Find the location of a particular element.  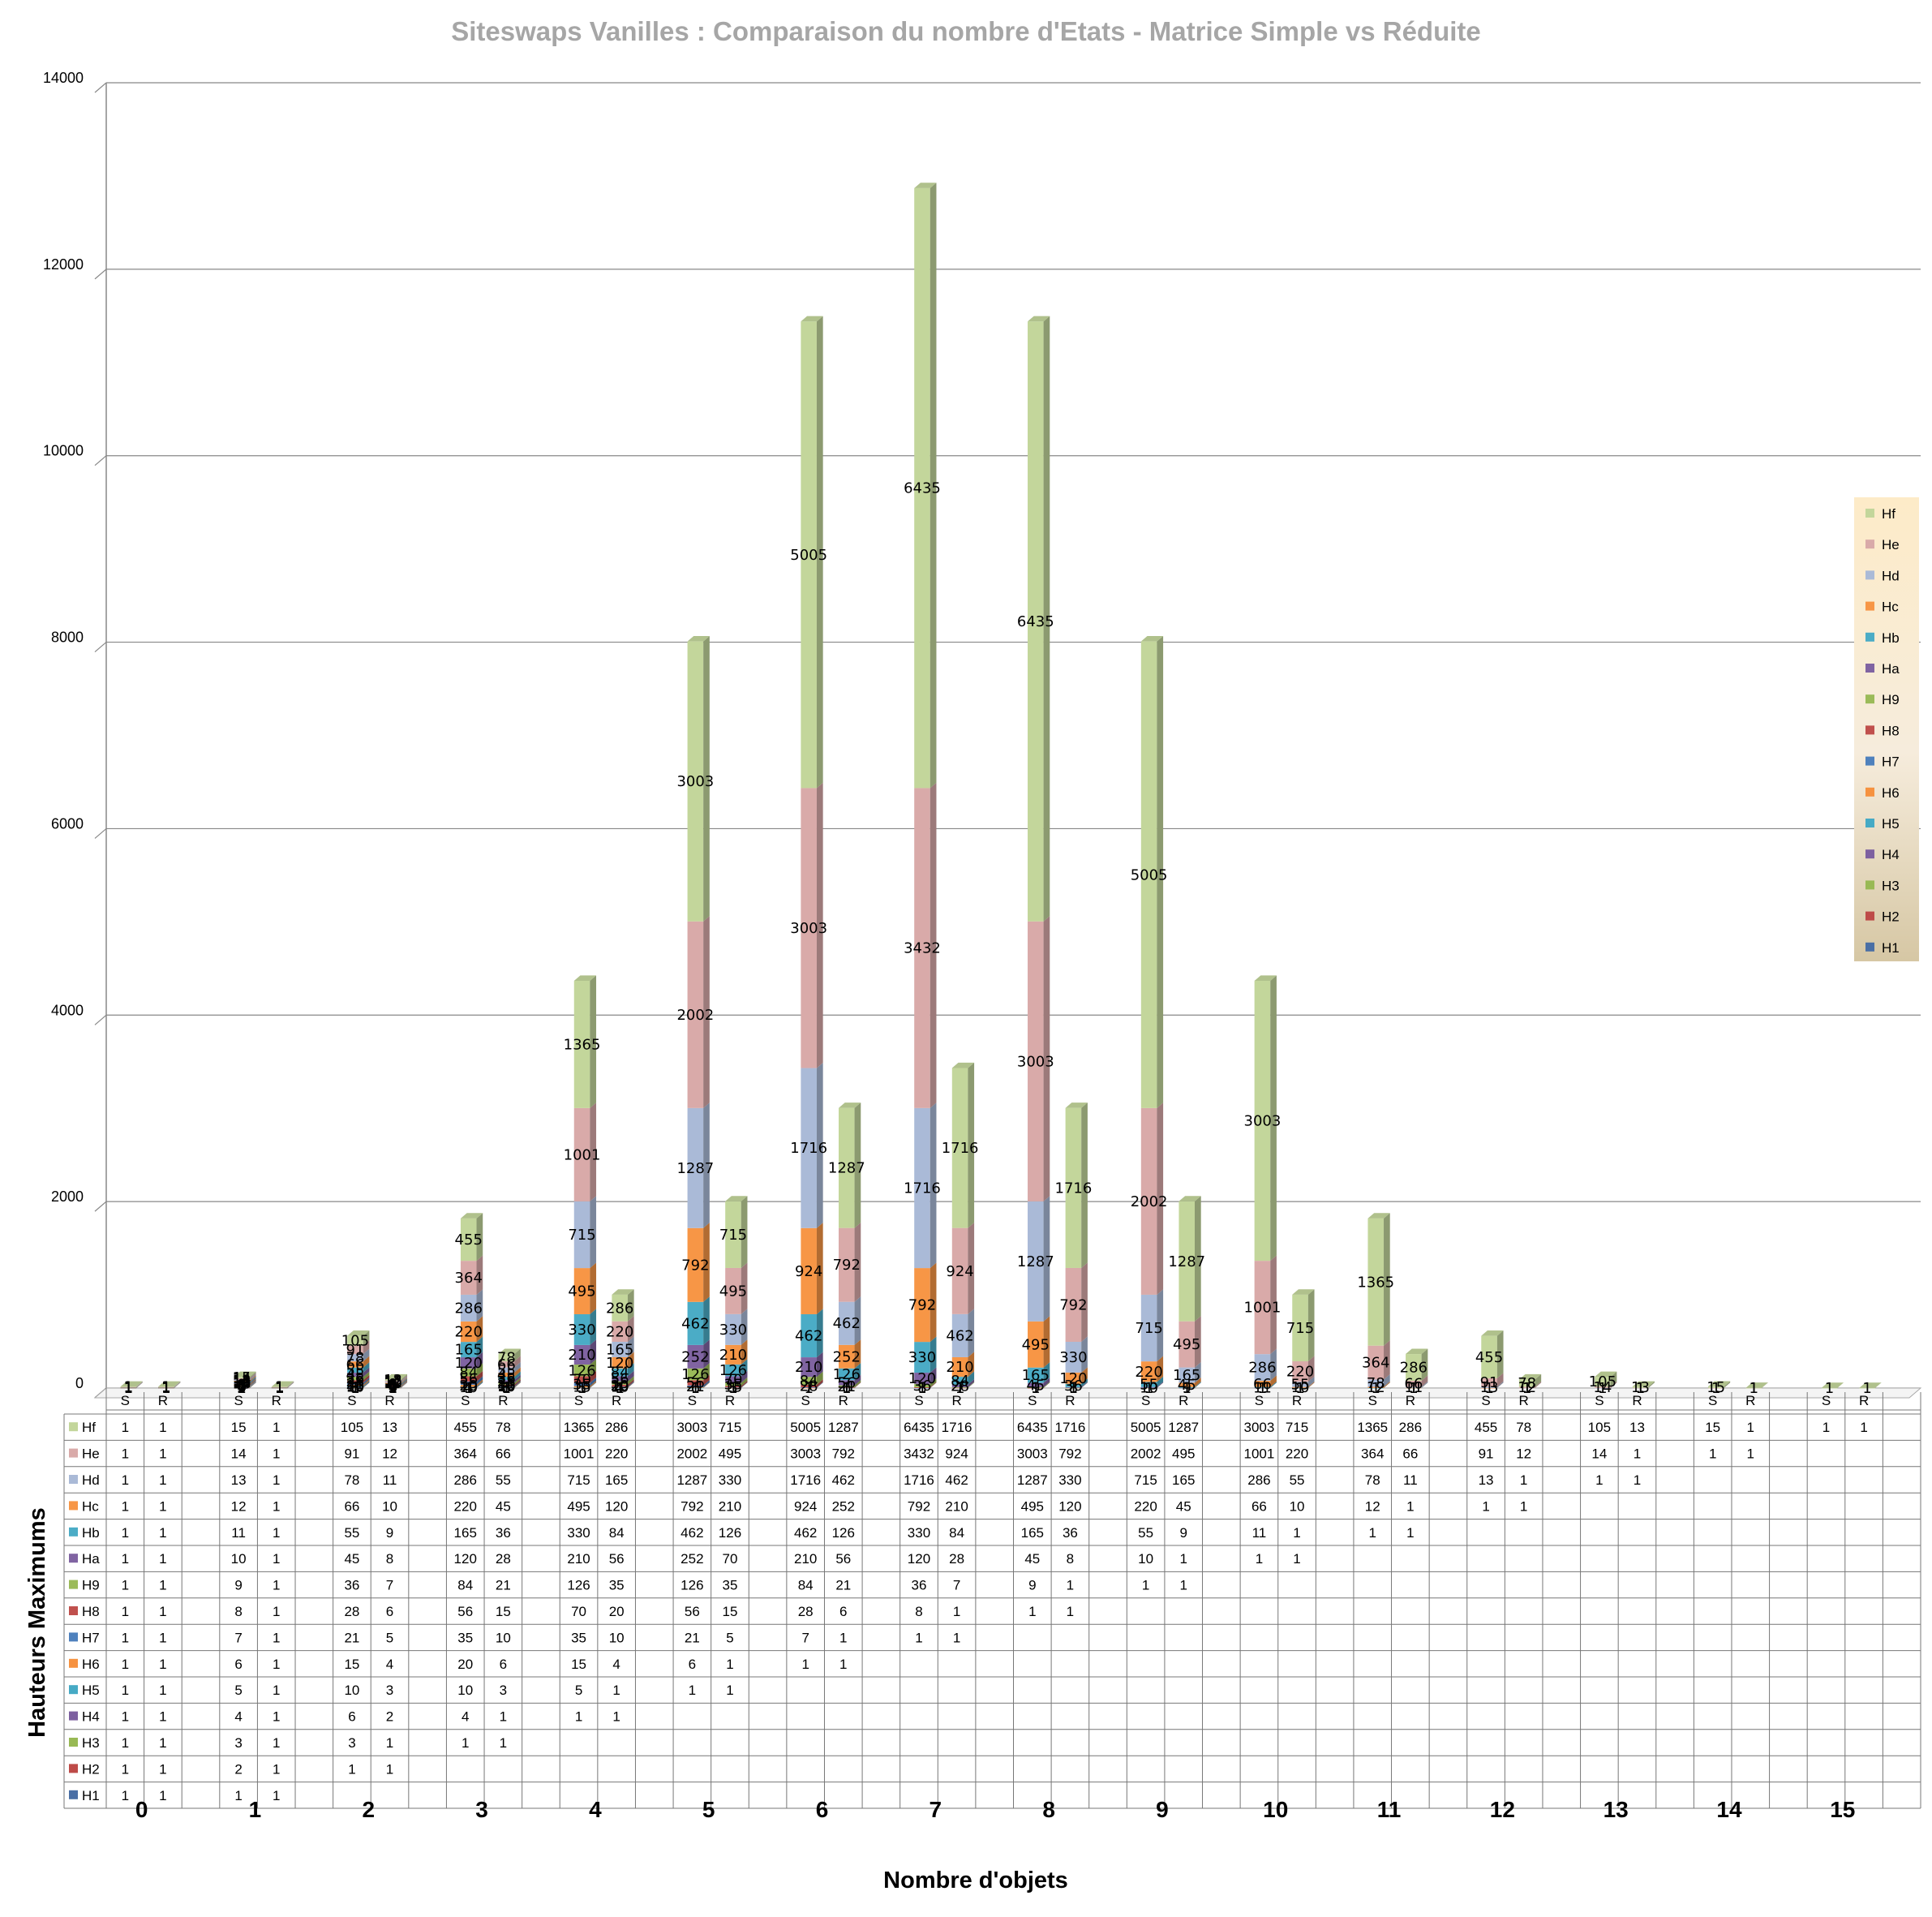

data-label-Hc-5: 10 is located at coordinates (393, 1383).